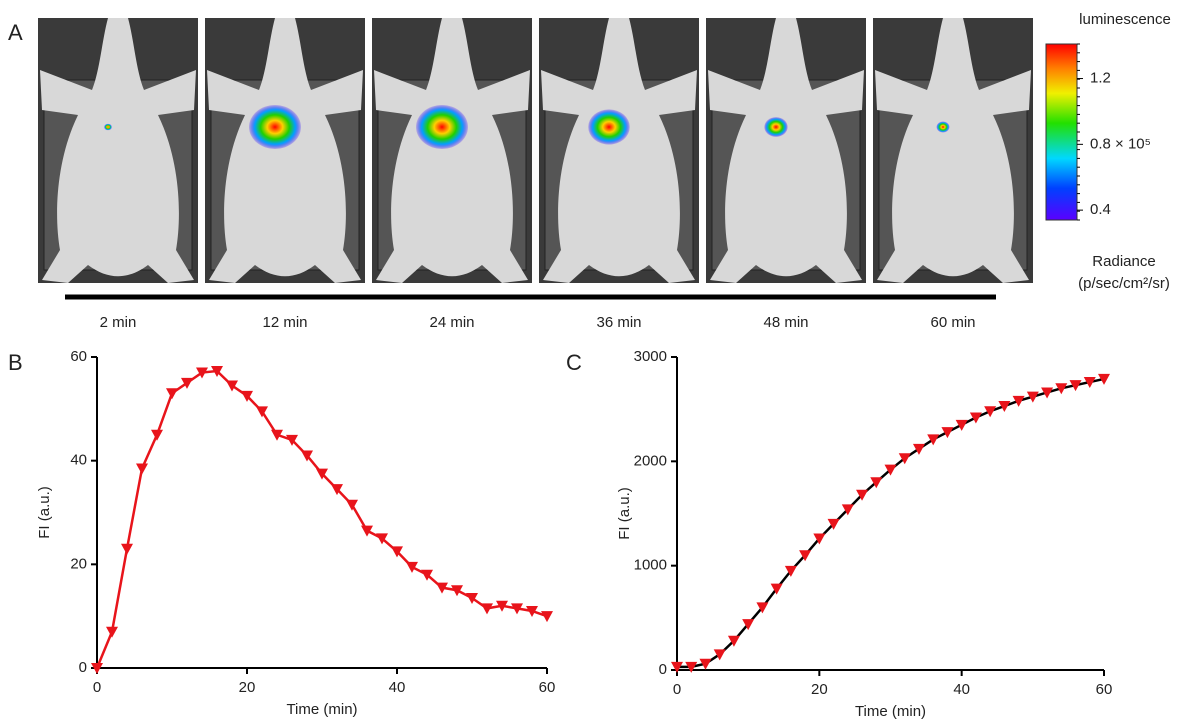 This screenshot has width=1188, height=721. I want to click on timepoint-label: 2 min, so click(118, 322).